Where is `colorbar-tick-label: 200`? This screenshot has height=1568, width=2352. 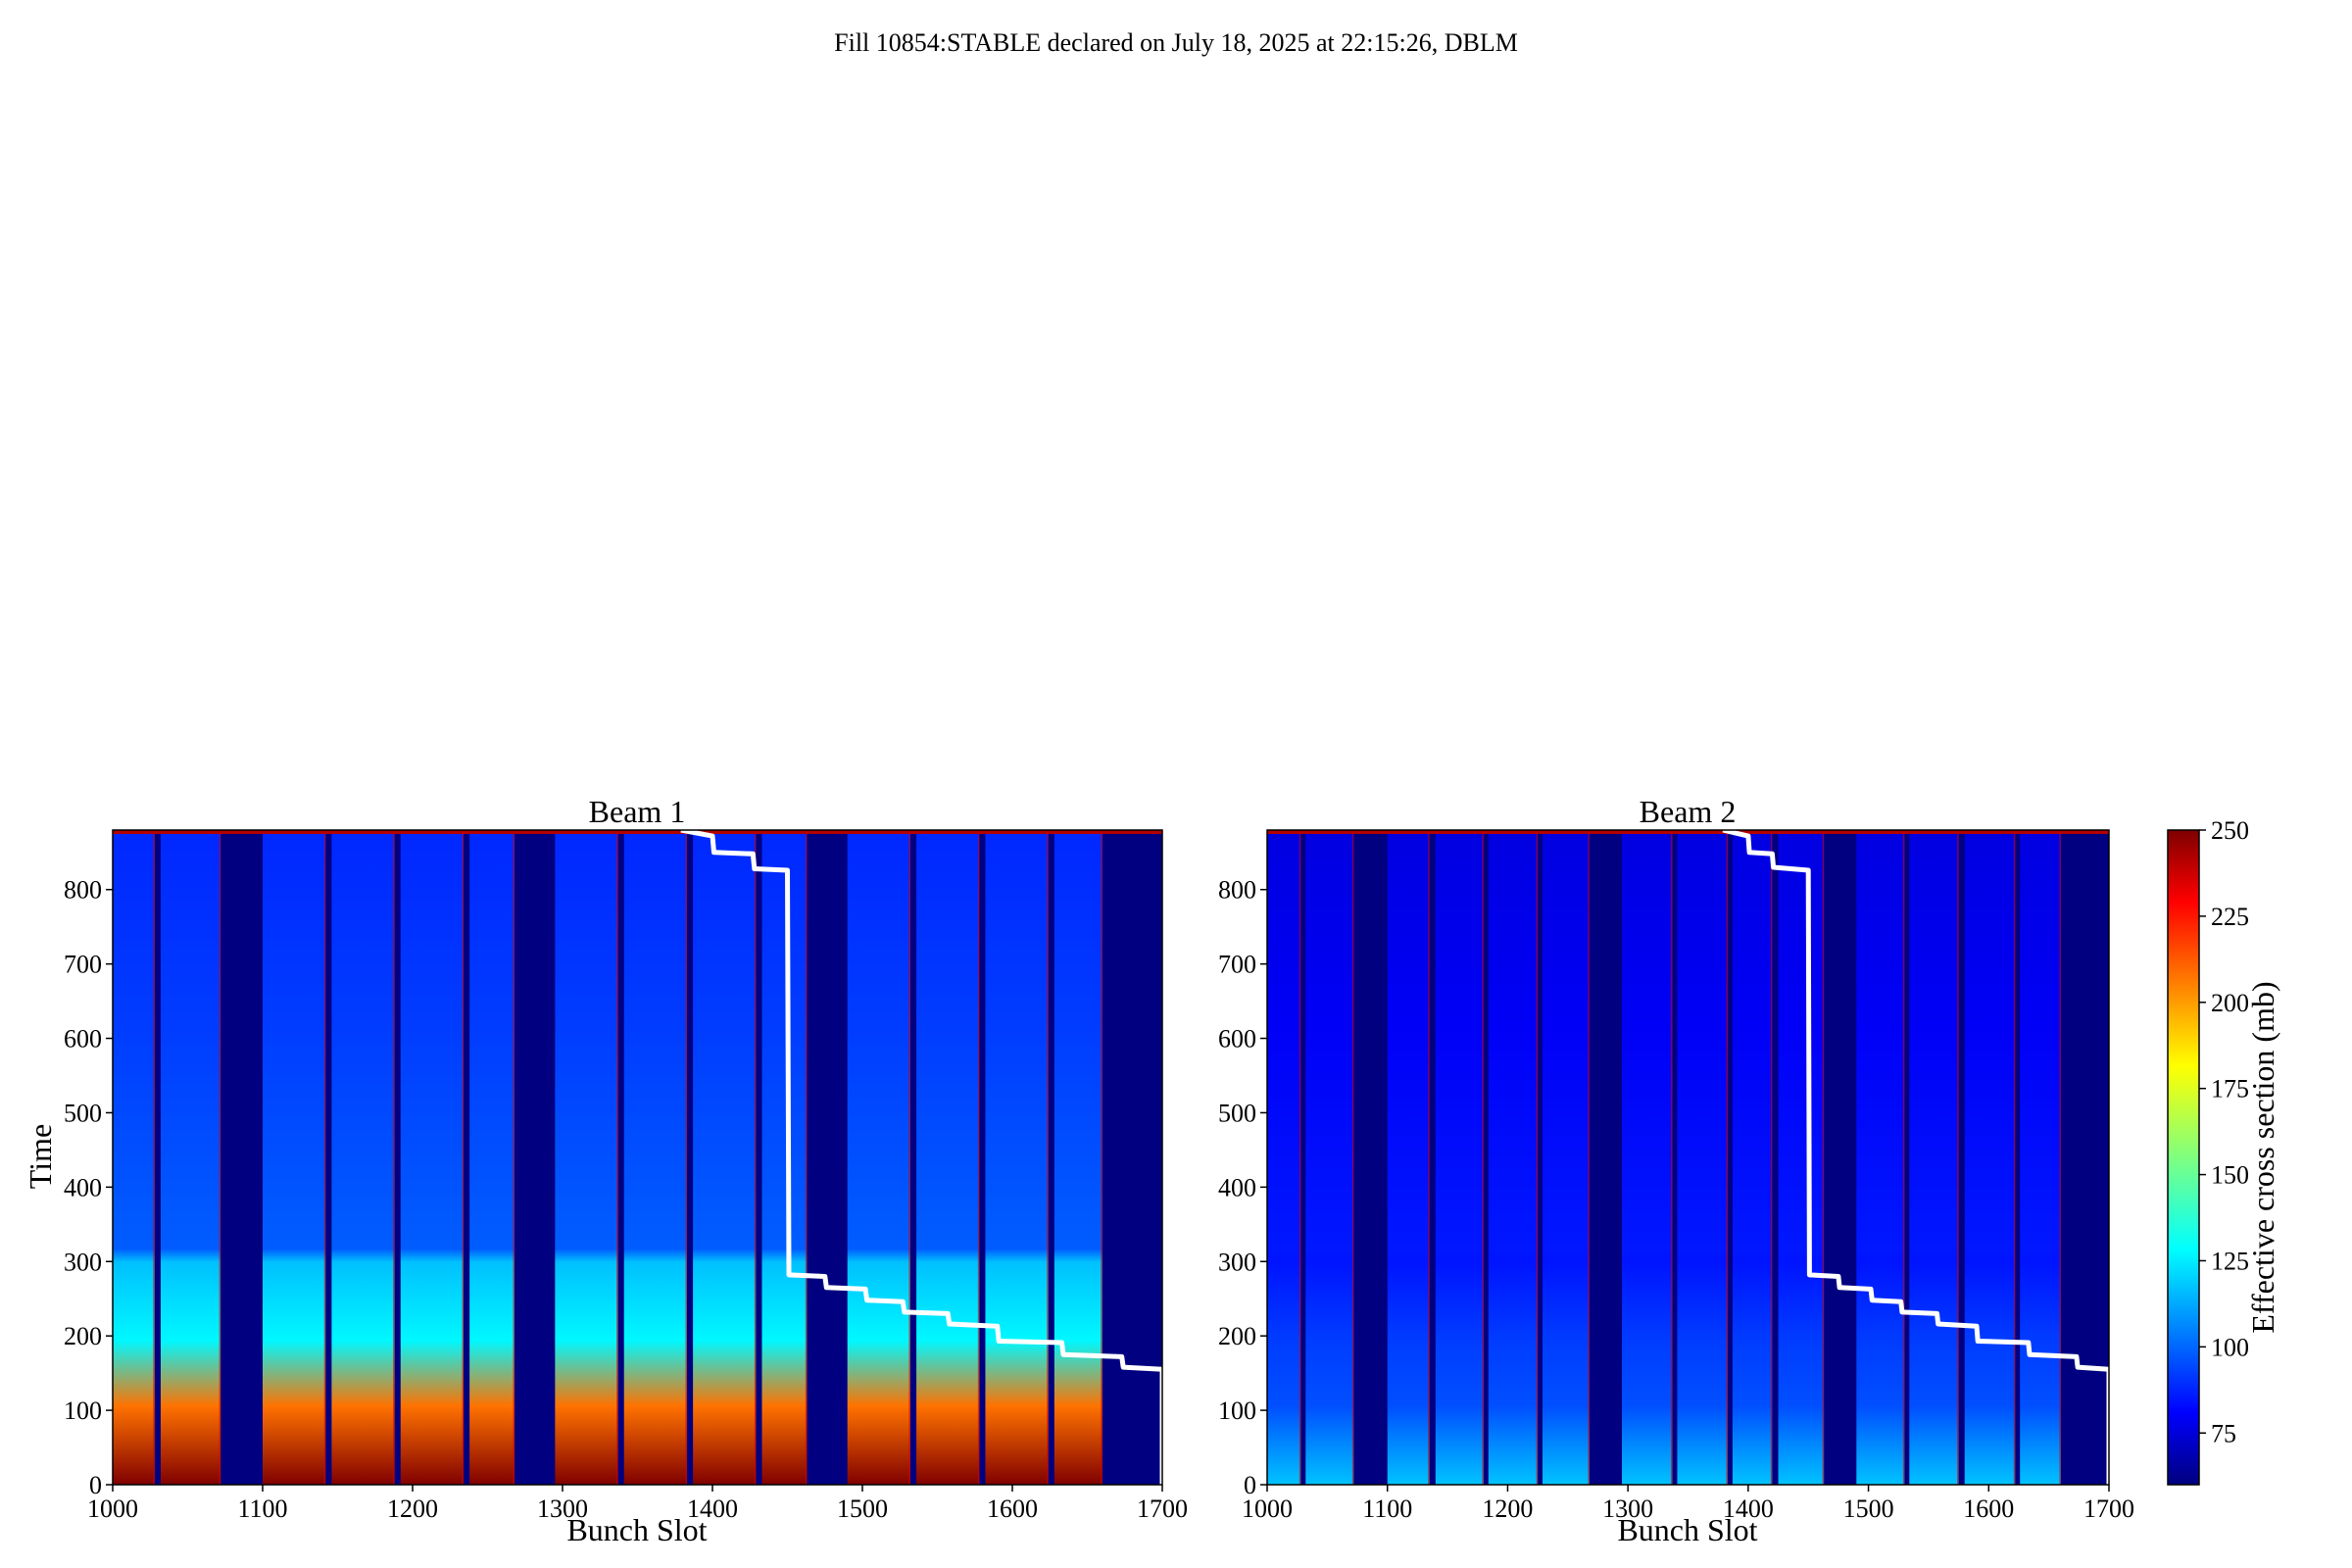 colorbar-tick-label: 200 is located at coordinates (2230, 1003).